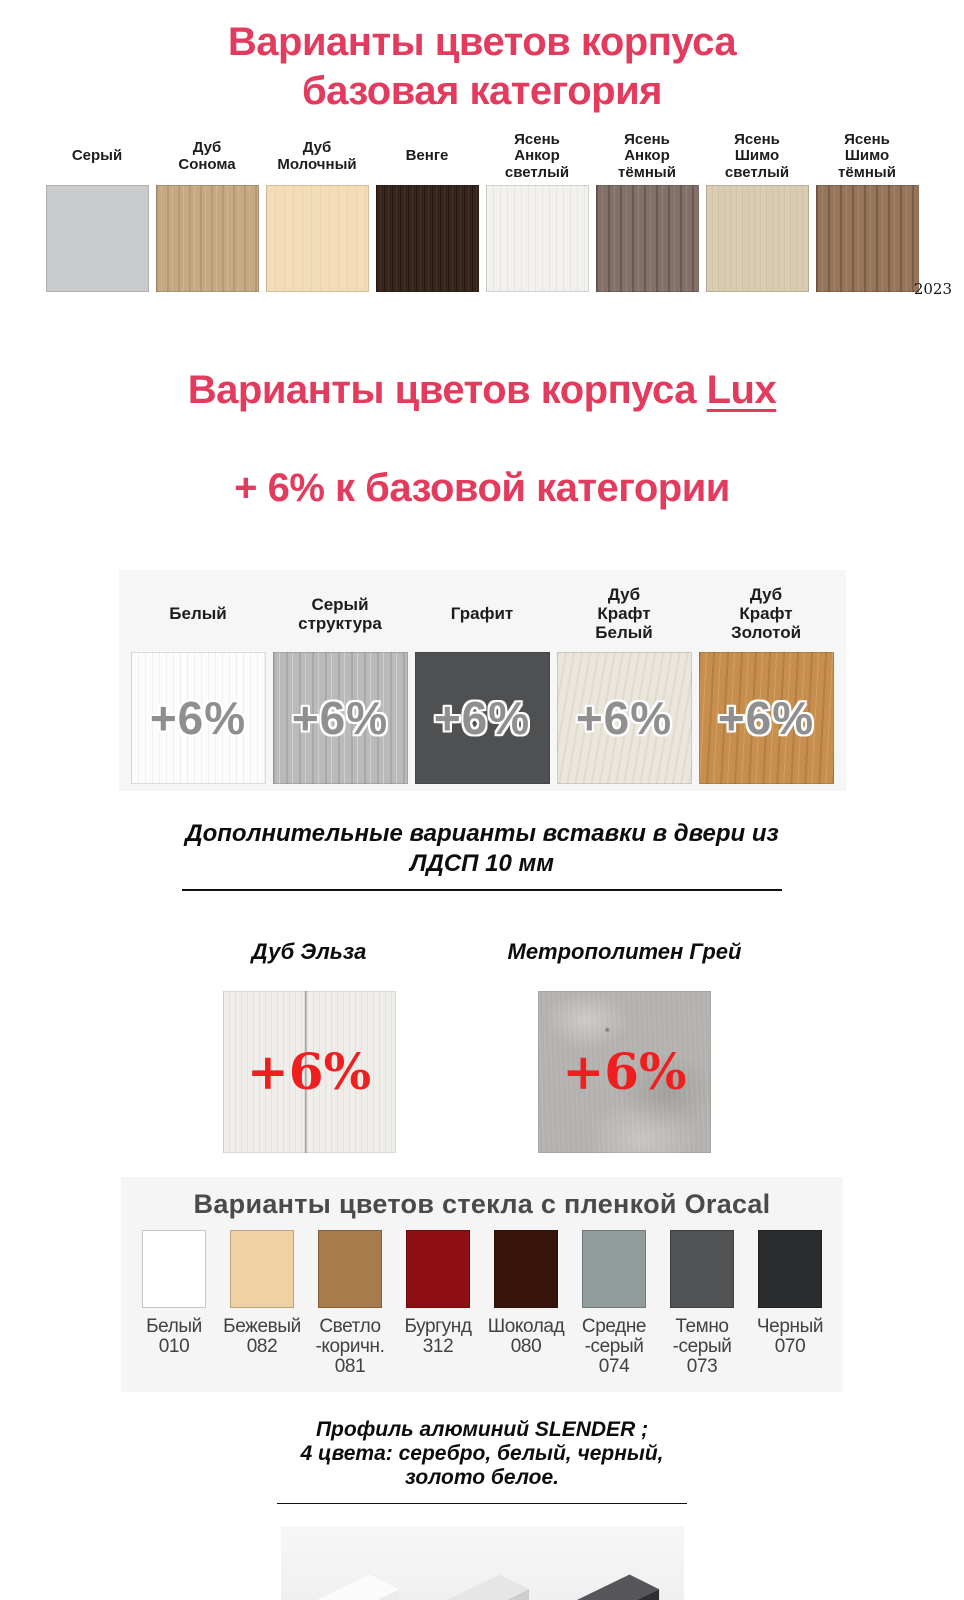 This screenshot has height=1600, width=964. I want to click on base-color-item: Дуб Молочный, so click(317, 212).